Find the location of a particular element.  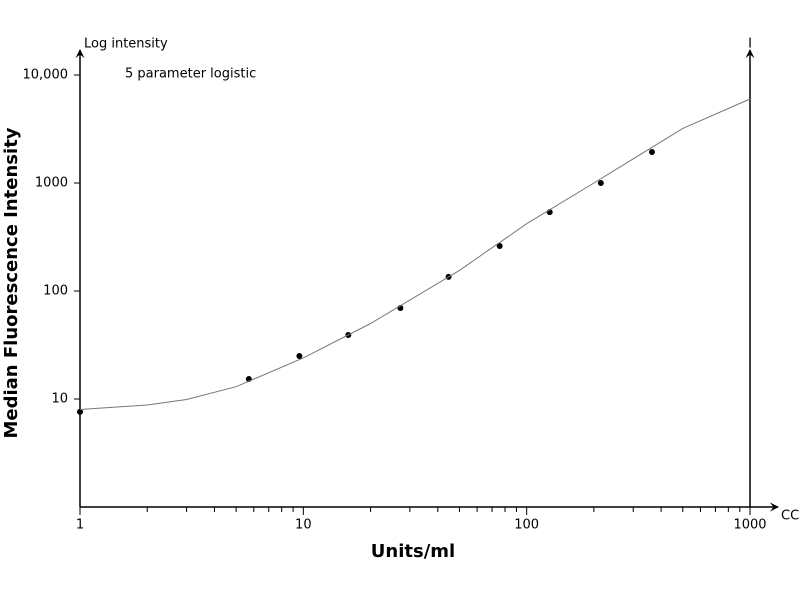

y-axis-caption: Log intensity is located at coordinates (126, 44).